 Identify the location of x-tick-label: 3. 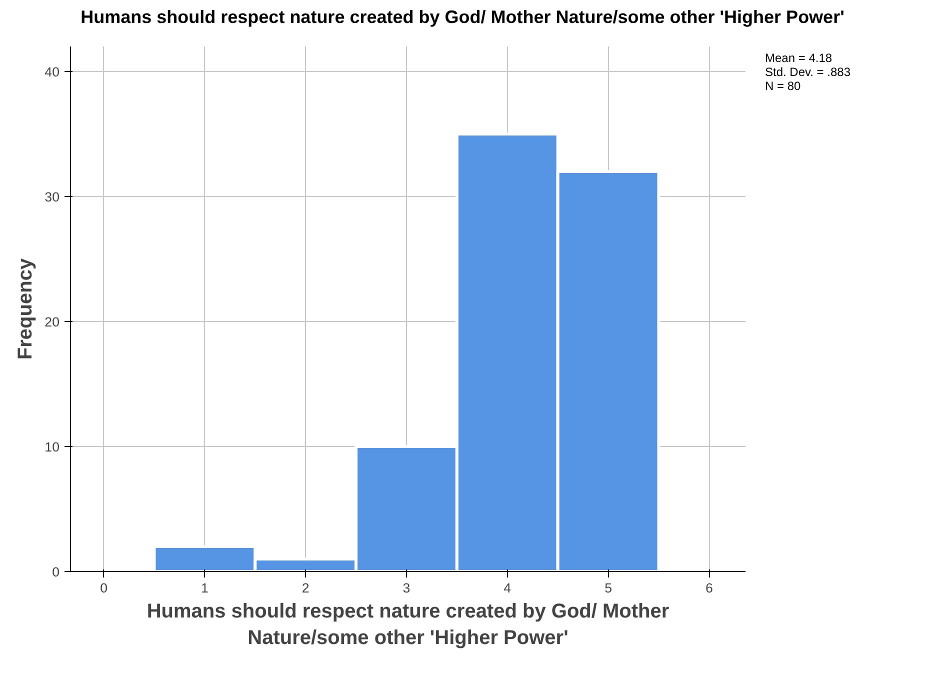
(406, 588).